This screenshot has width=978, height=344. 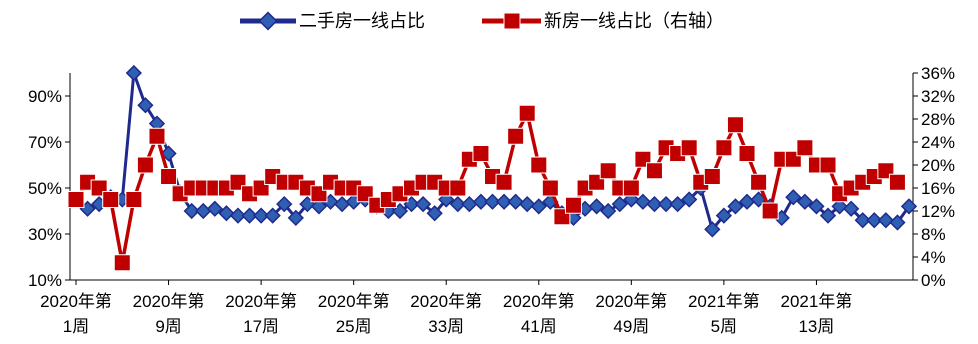 What do you see at coordinates (631, 326) in the screenshot?
I see `x-tick-label: 49周` at bounding box center [631, 326].